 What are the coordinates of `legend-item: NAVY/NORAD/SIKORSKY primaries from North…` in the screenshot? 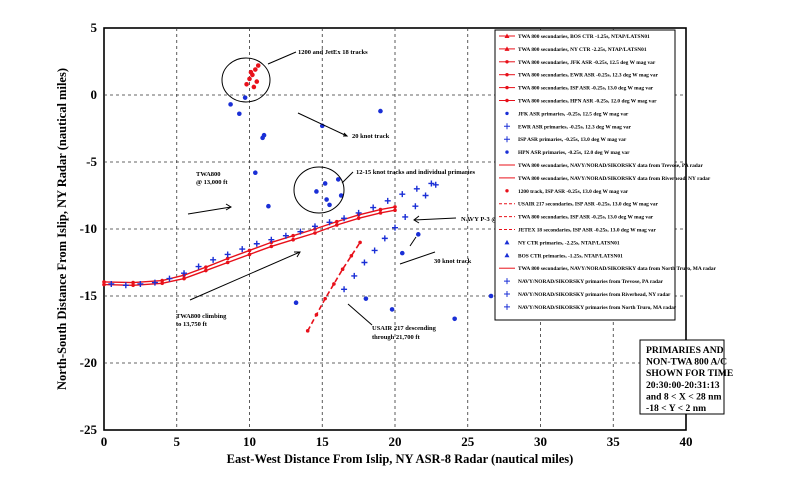 It's located at (590, 307).